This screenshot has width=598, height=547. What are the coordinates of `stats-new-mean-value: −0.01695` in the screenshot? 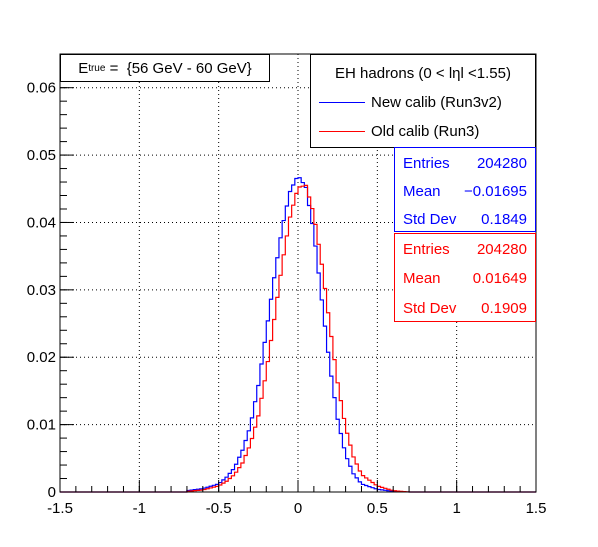 It's located at (495, 191).